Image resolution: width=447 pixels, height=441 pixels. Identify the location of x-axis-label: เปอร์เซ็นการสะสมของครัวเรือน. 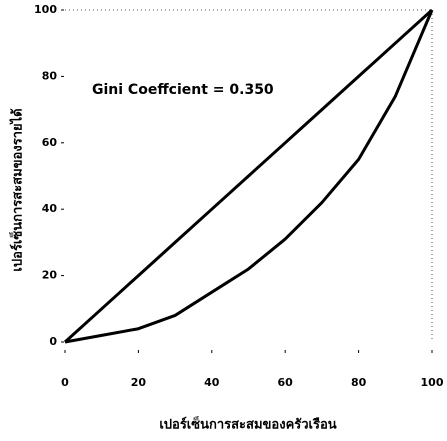
(247, 424).